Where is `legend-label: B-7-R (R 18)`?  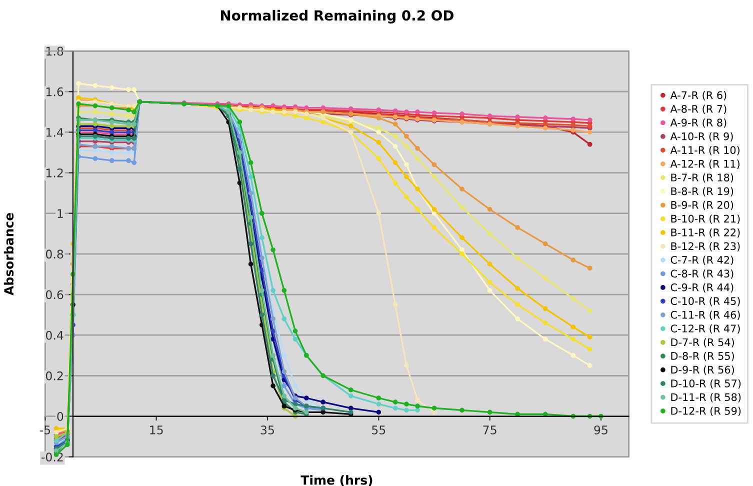 legend-label: B-7-R (R 18) is located at coordinates (702, 178).